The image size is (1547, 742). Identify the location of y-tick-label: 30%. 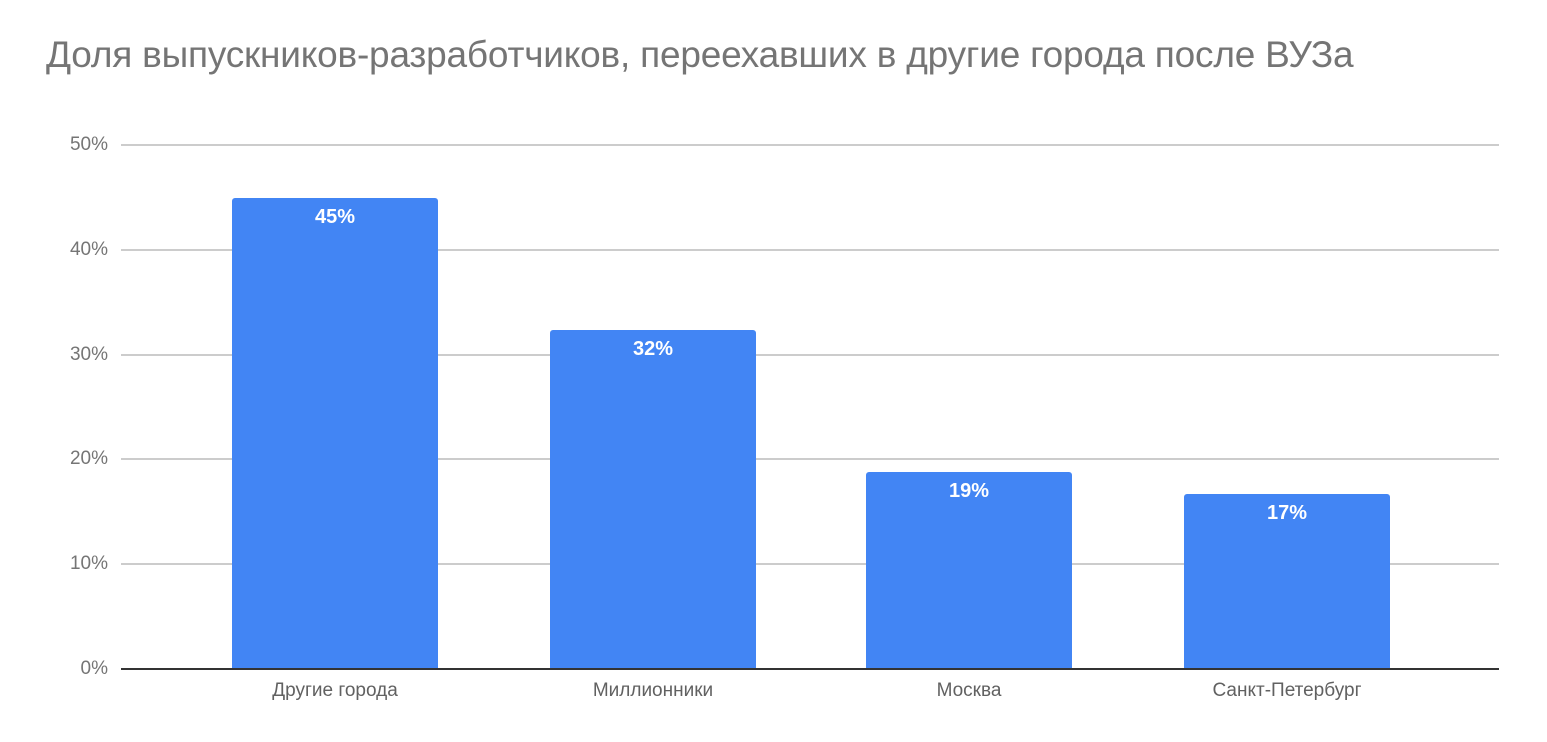
(88, 354).